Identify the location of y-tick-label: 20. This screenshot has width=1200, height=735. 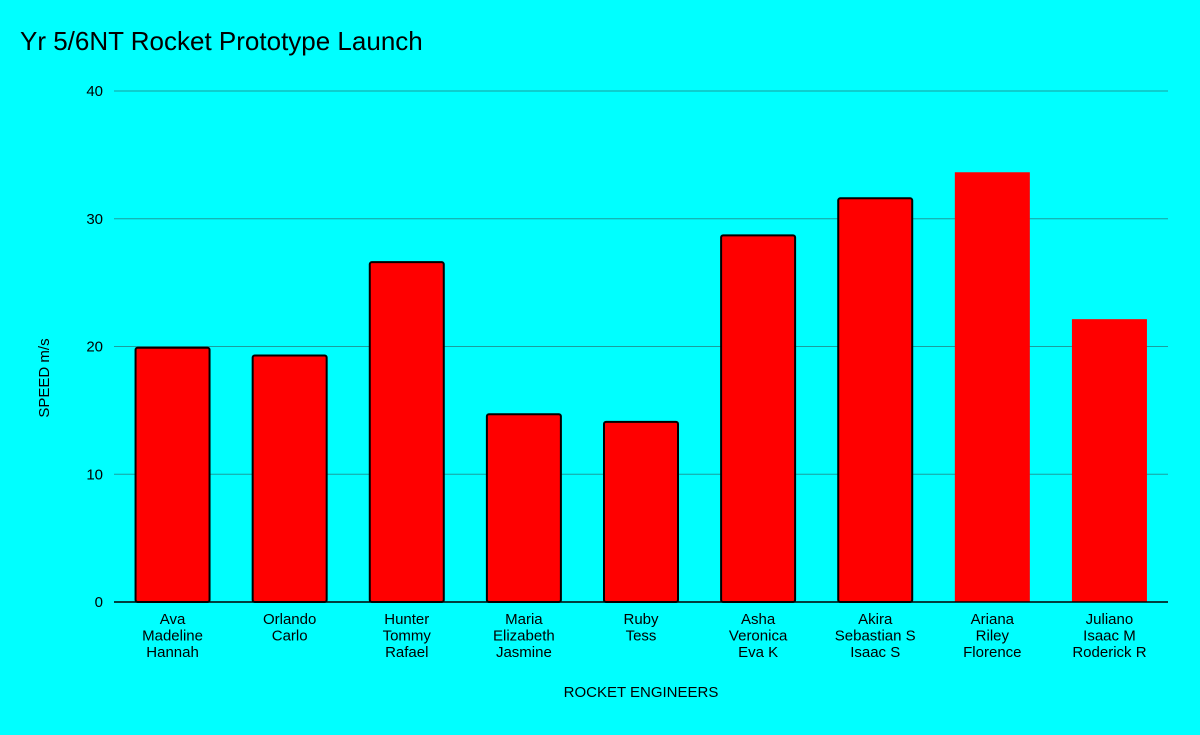
(94, 347).